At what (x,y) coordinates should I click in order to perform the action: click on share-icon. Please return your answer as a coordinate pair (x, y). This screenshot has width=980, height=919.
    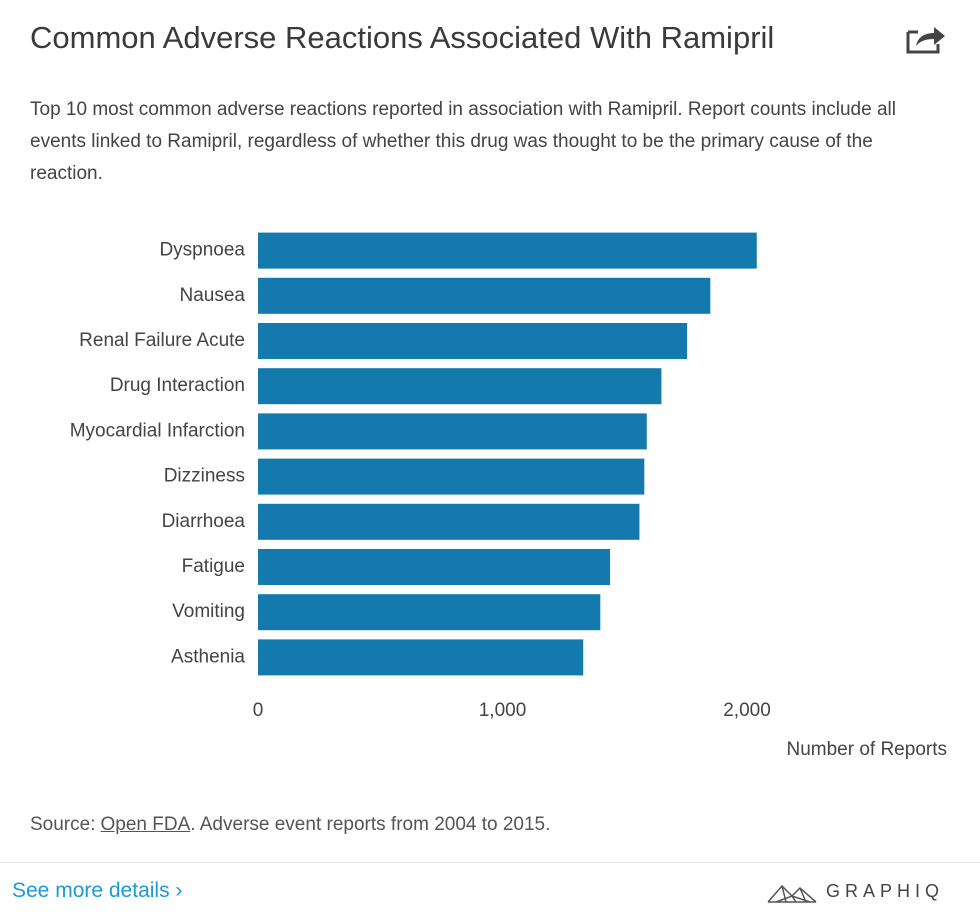
    Looking at the image, I should click on (926, 39).